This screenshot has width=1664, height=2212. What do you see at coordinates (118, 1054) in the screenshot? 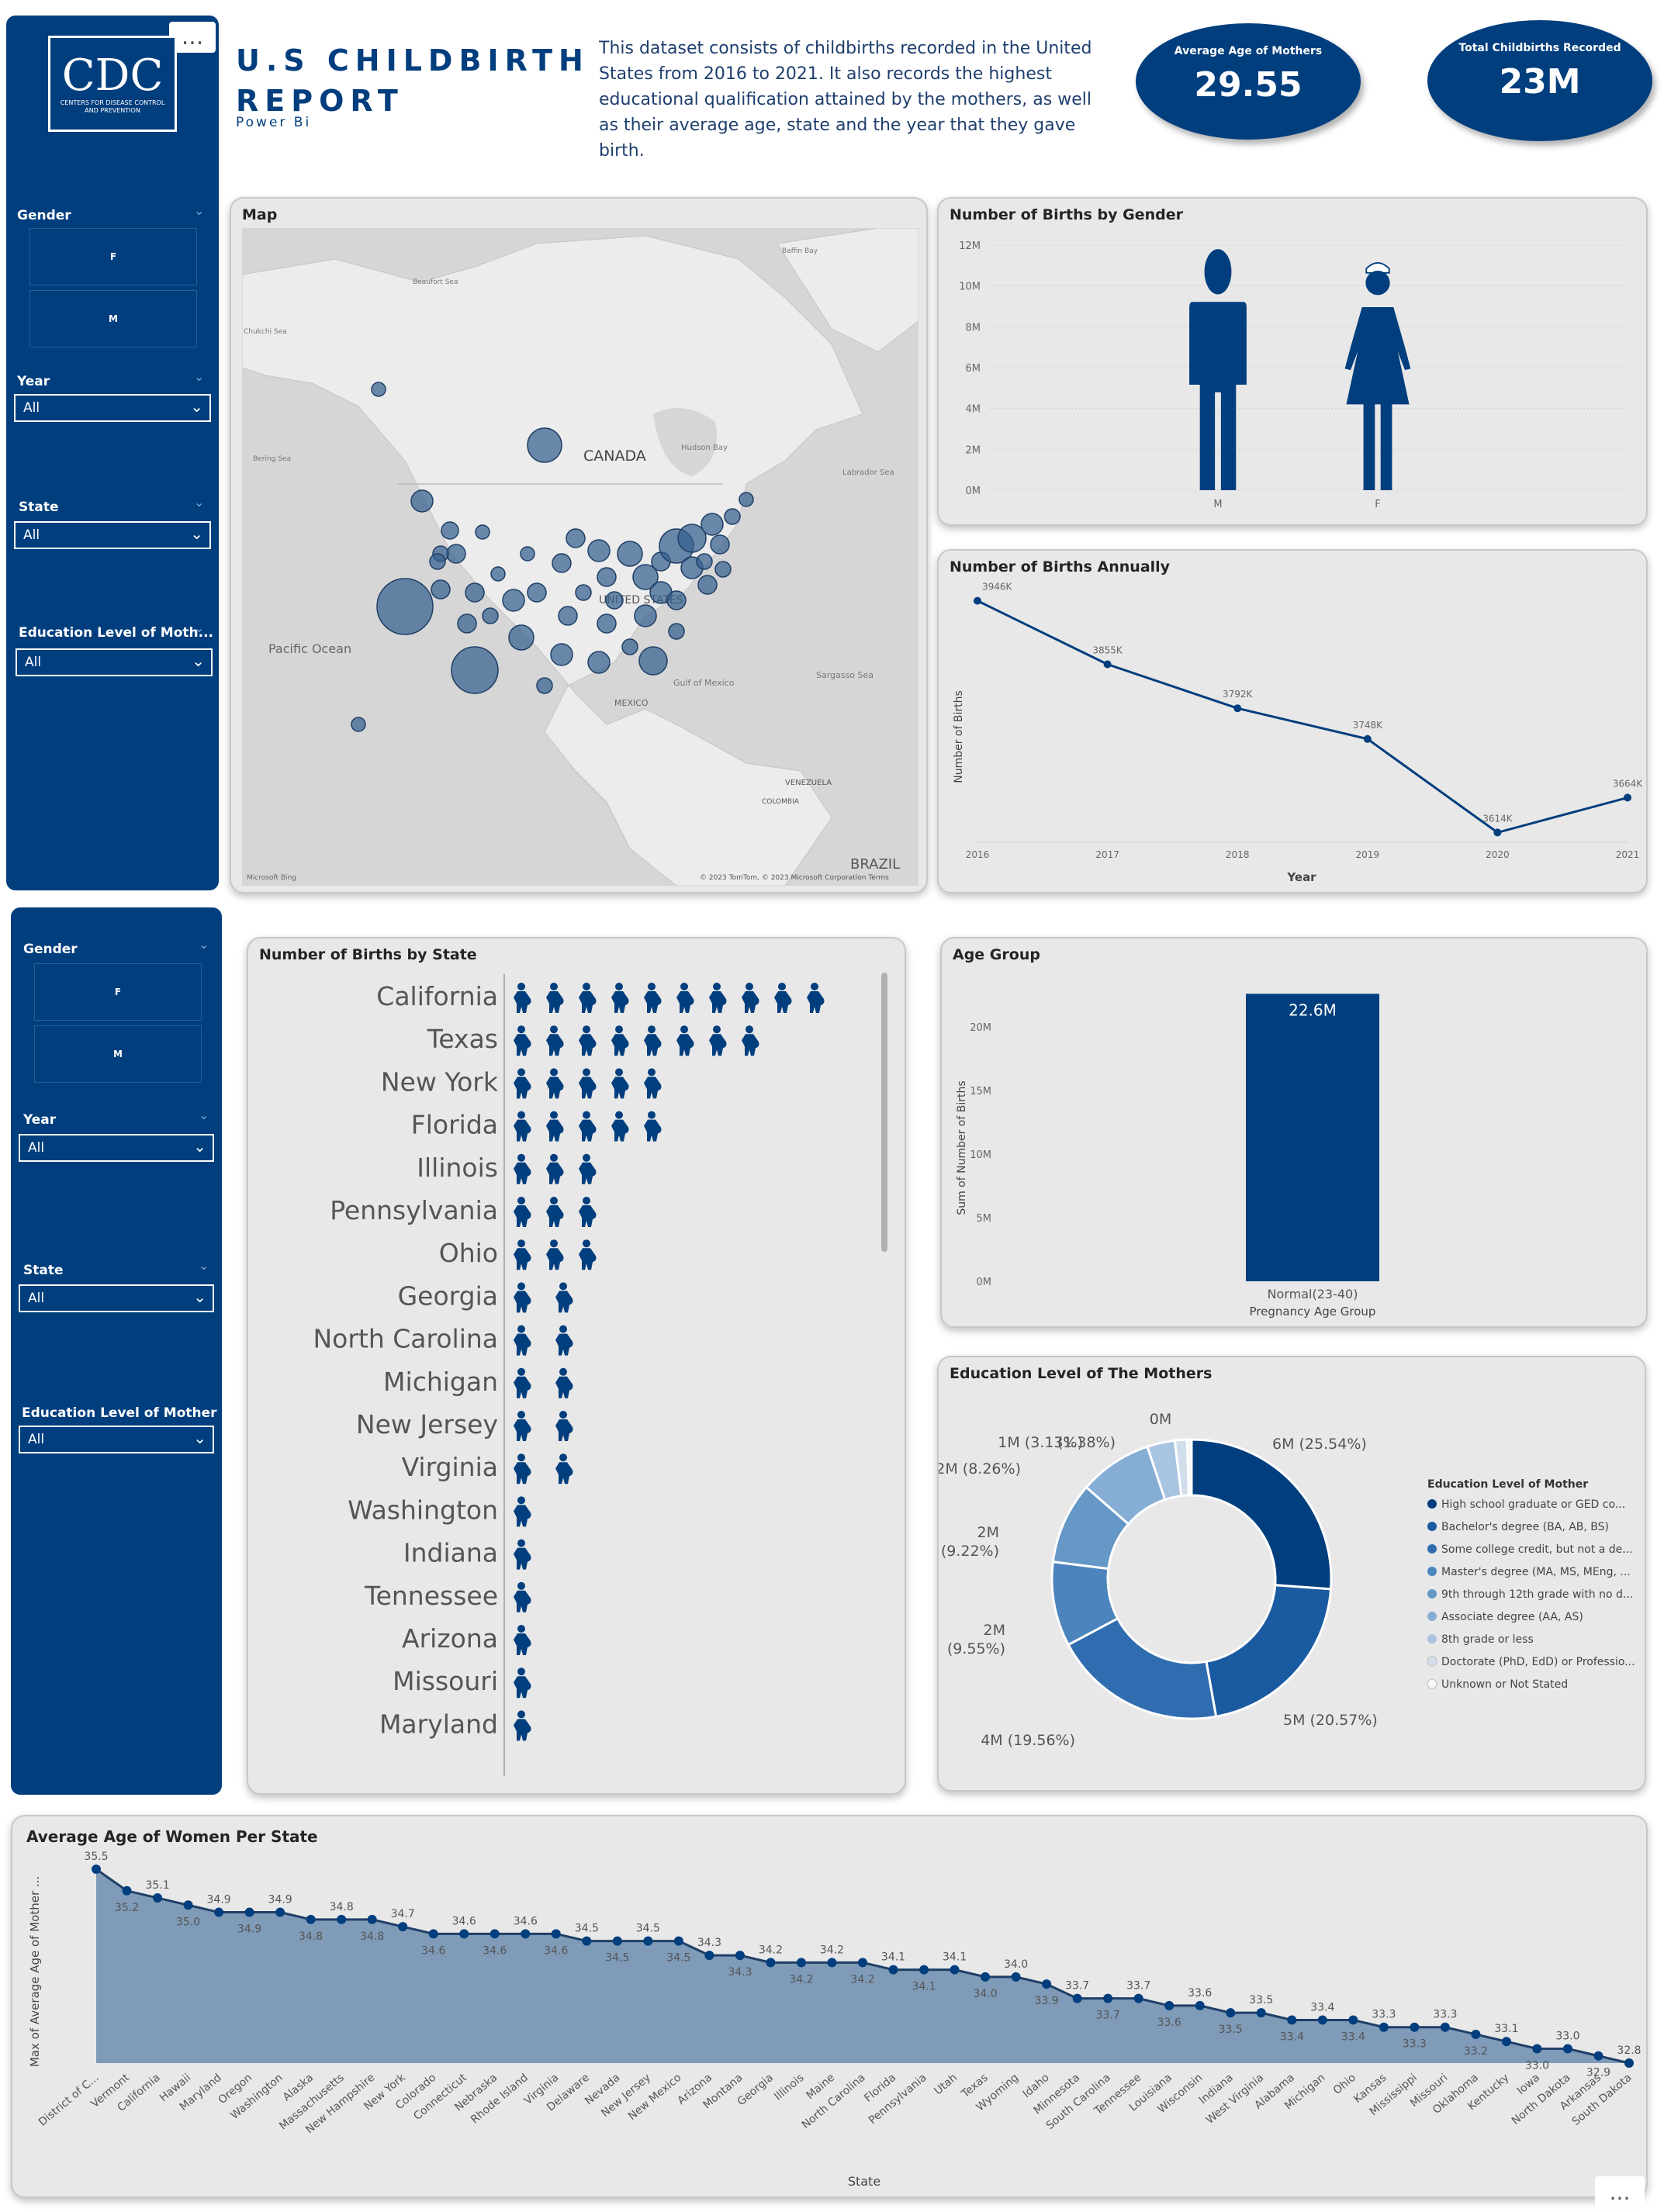
I see `gender-option-m: M` at bounding box center [118, 1054].